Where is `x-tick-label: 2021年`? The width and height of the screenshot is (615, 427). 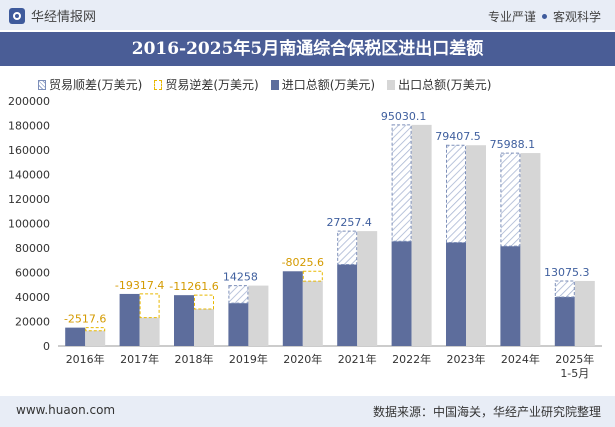 x-tick-label: 2021年 is located at coordinates (357, 359).